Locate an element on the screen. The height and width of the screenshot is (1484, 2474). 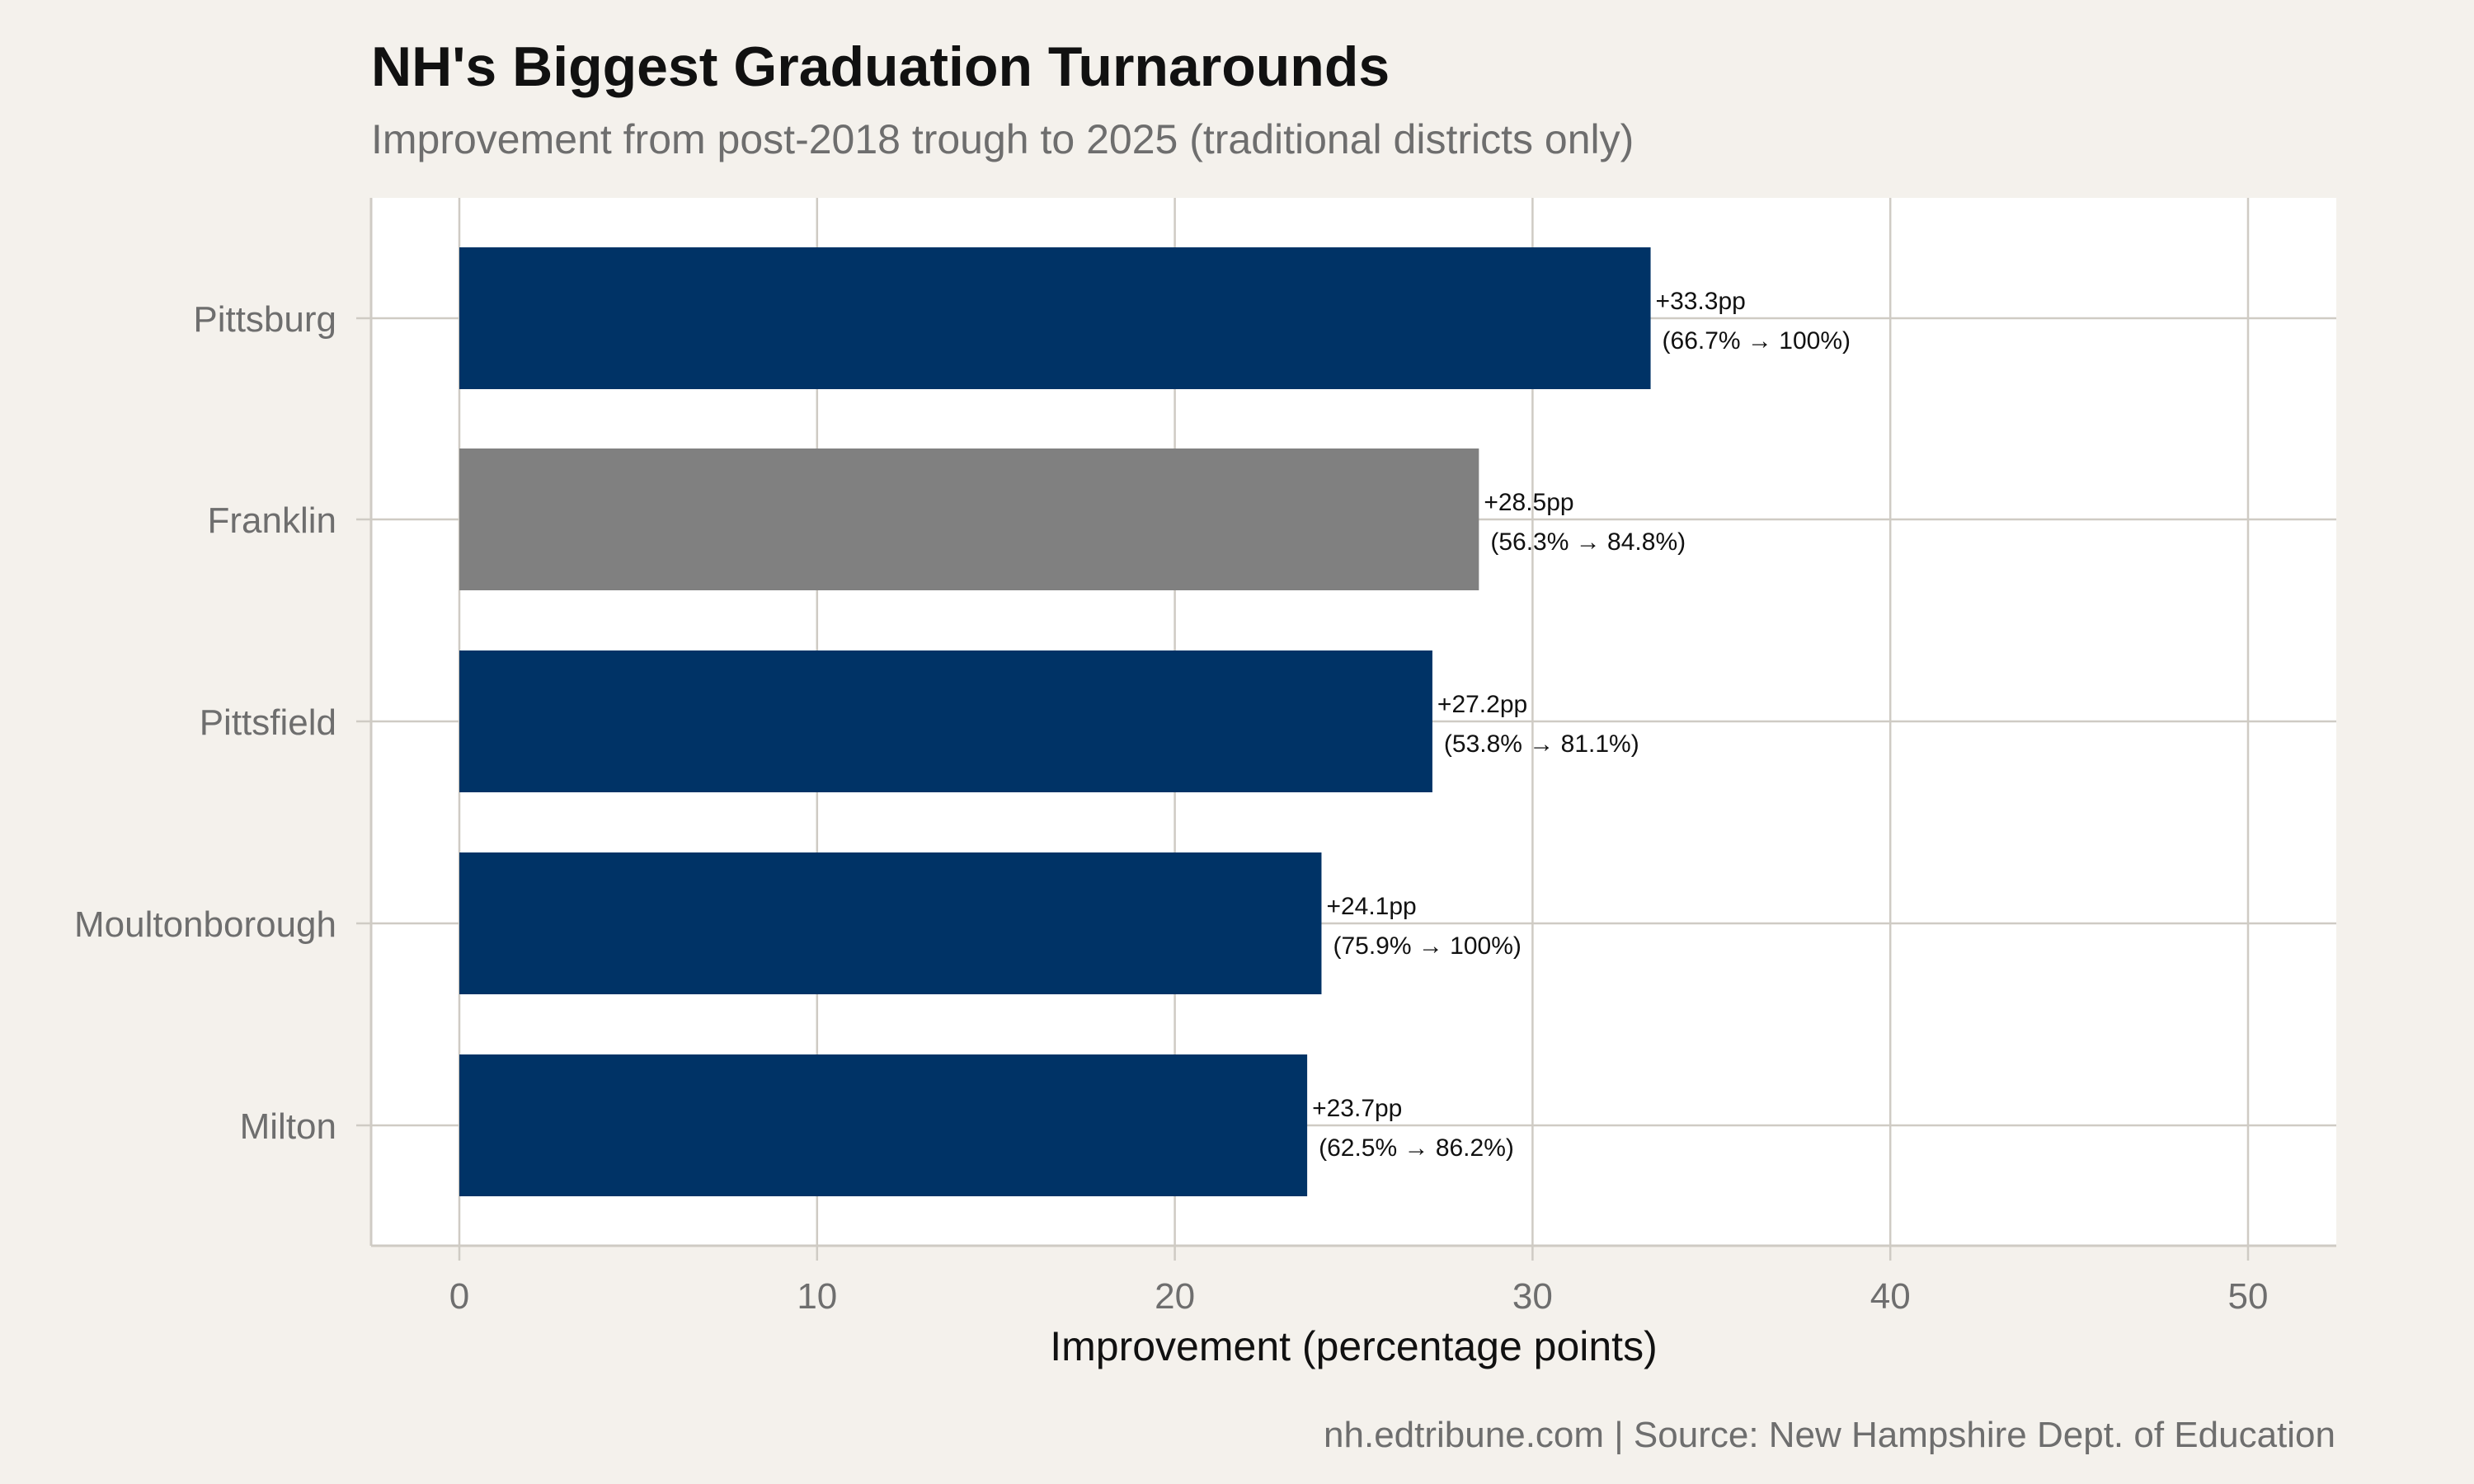
y-tick-label: Milton is located at coordinates (288, 1126).